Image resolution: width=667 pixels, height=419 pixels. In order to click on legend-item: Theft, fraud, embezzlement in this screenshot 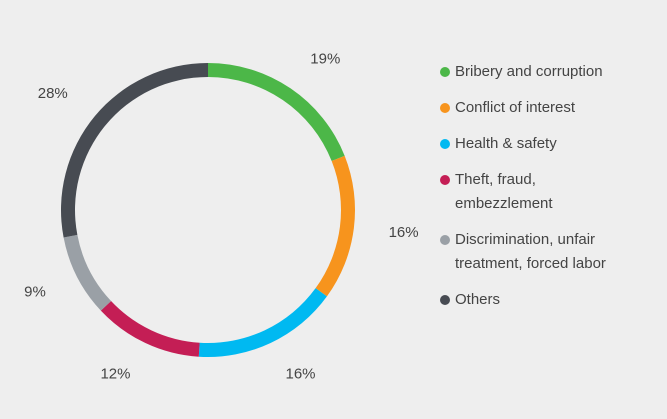, I will do `click(537, 192)`.